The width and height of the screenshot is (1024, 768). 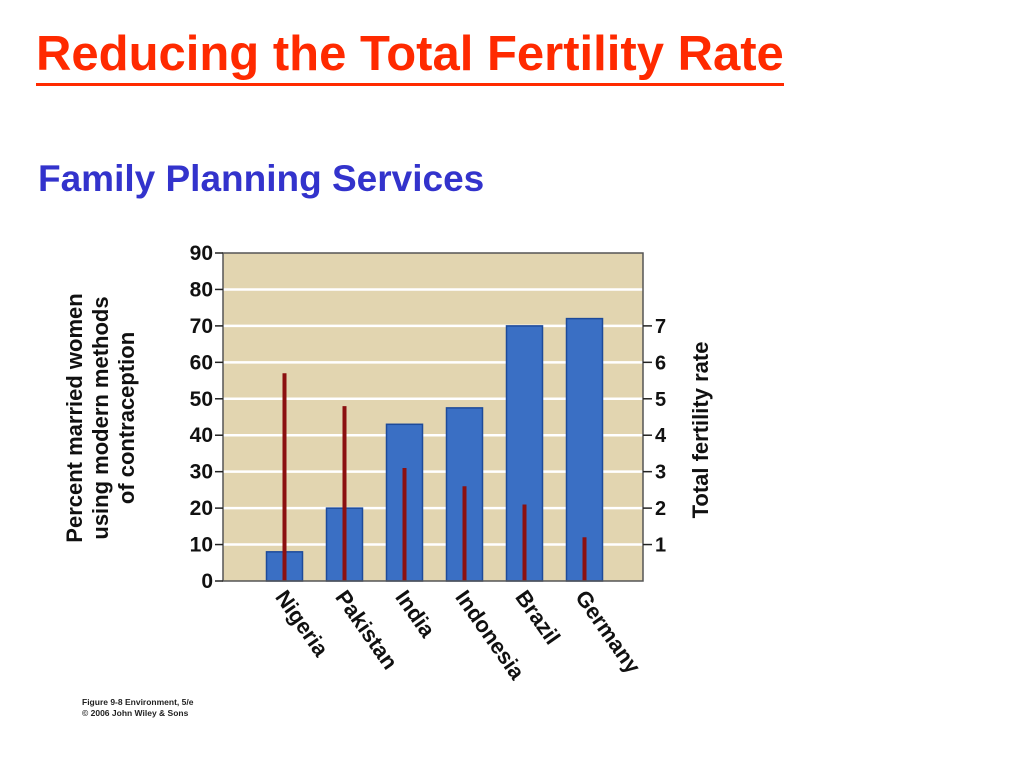 What do you see at coordinates (201, 362) in the screenshot?
I see `left-tick-label: 60` at bounding box center [201, 362].